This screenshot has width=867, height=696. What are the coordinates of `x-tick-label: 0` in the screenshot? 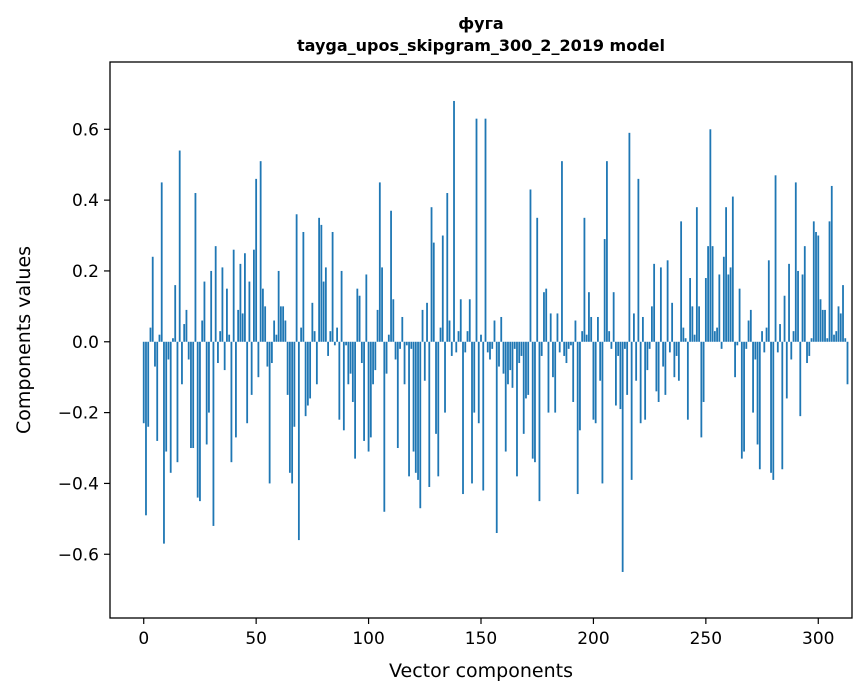 It's located at (143, 639).